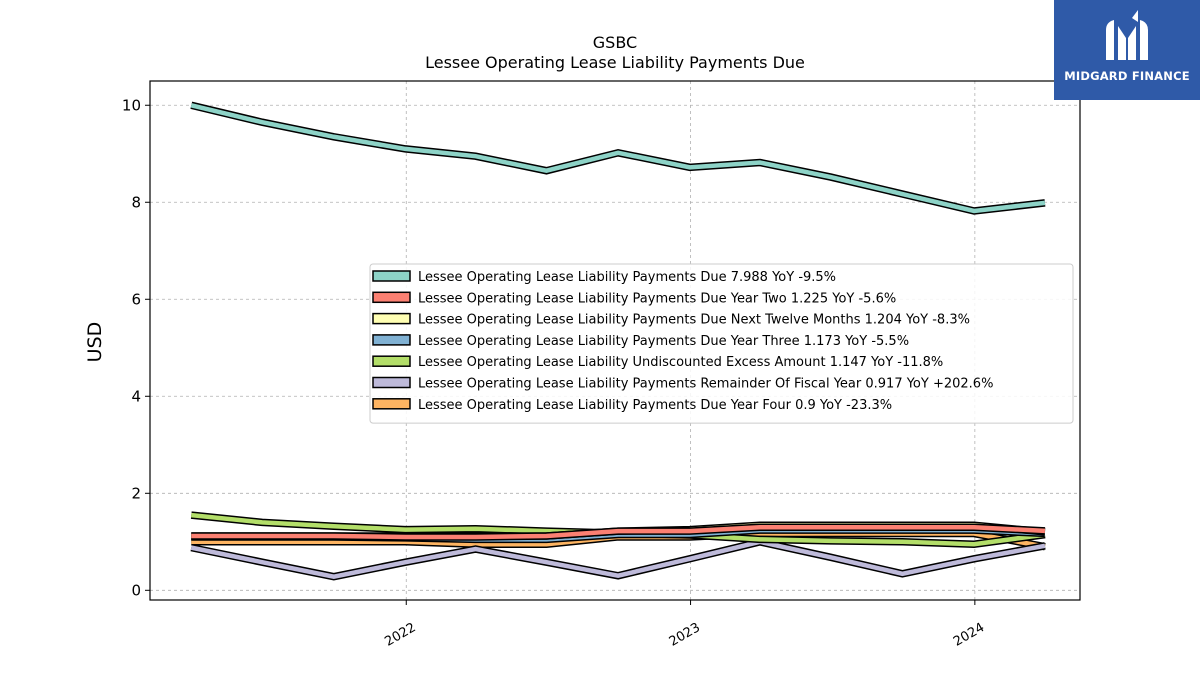  Describe the element at coordinates (136, 347) in the screenshot. I see `y-axis-ticks: 0 2 4 6 8 10` at that location.